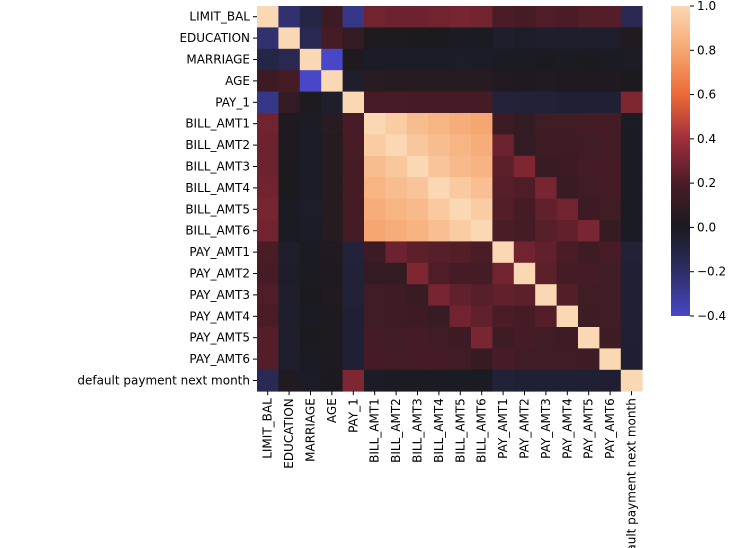 This screenshot has height=548, width=732. I want to click on heatmap-cell-default-payment-next-month-education, so click(289, 380).